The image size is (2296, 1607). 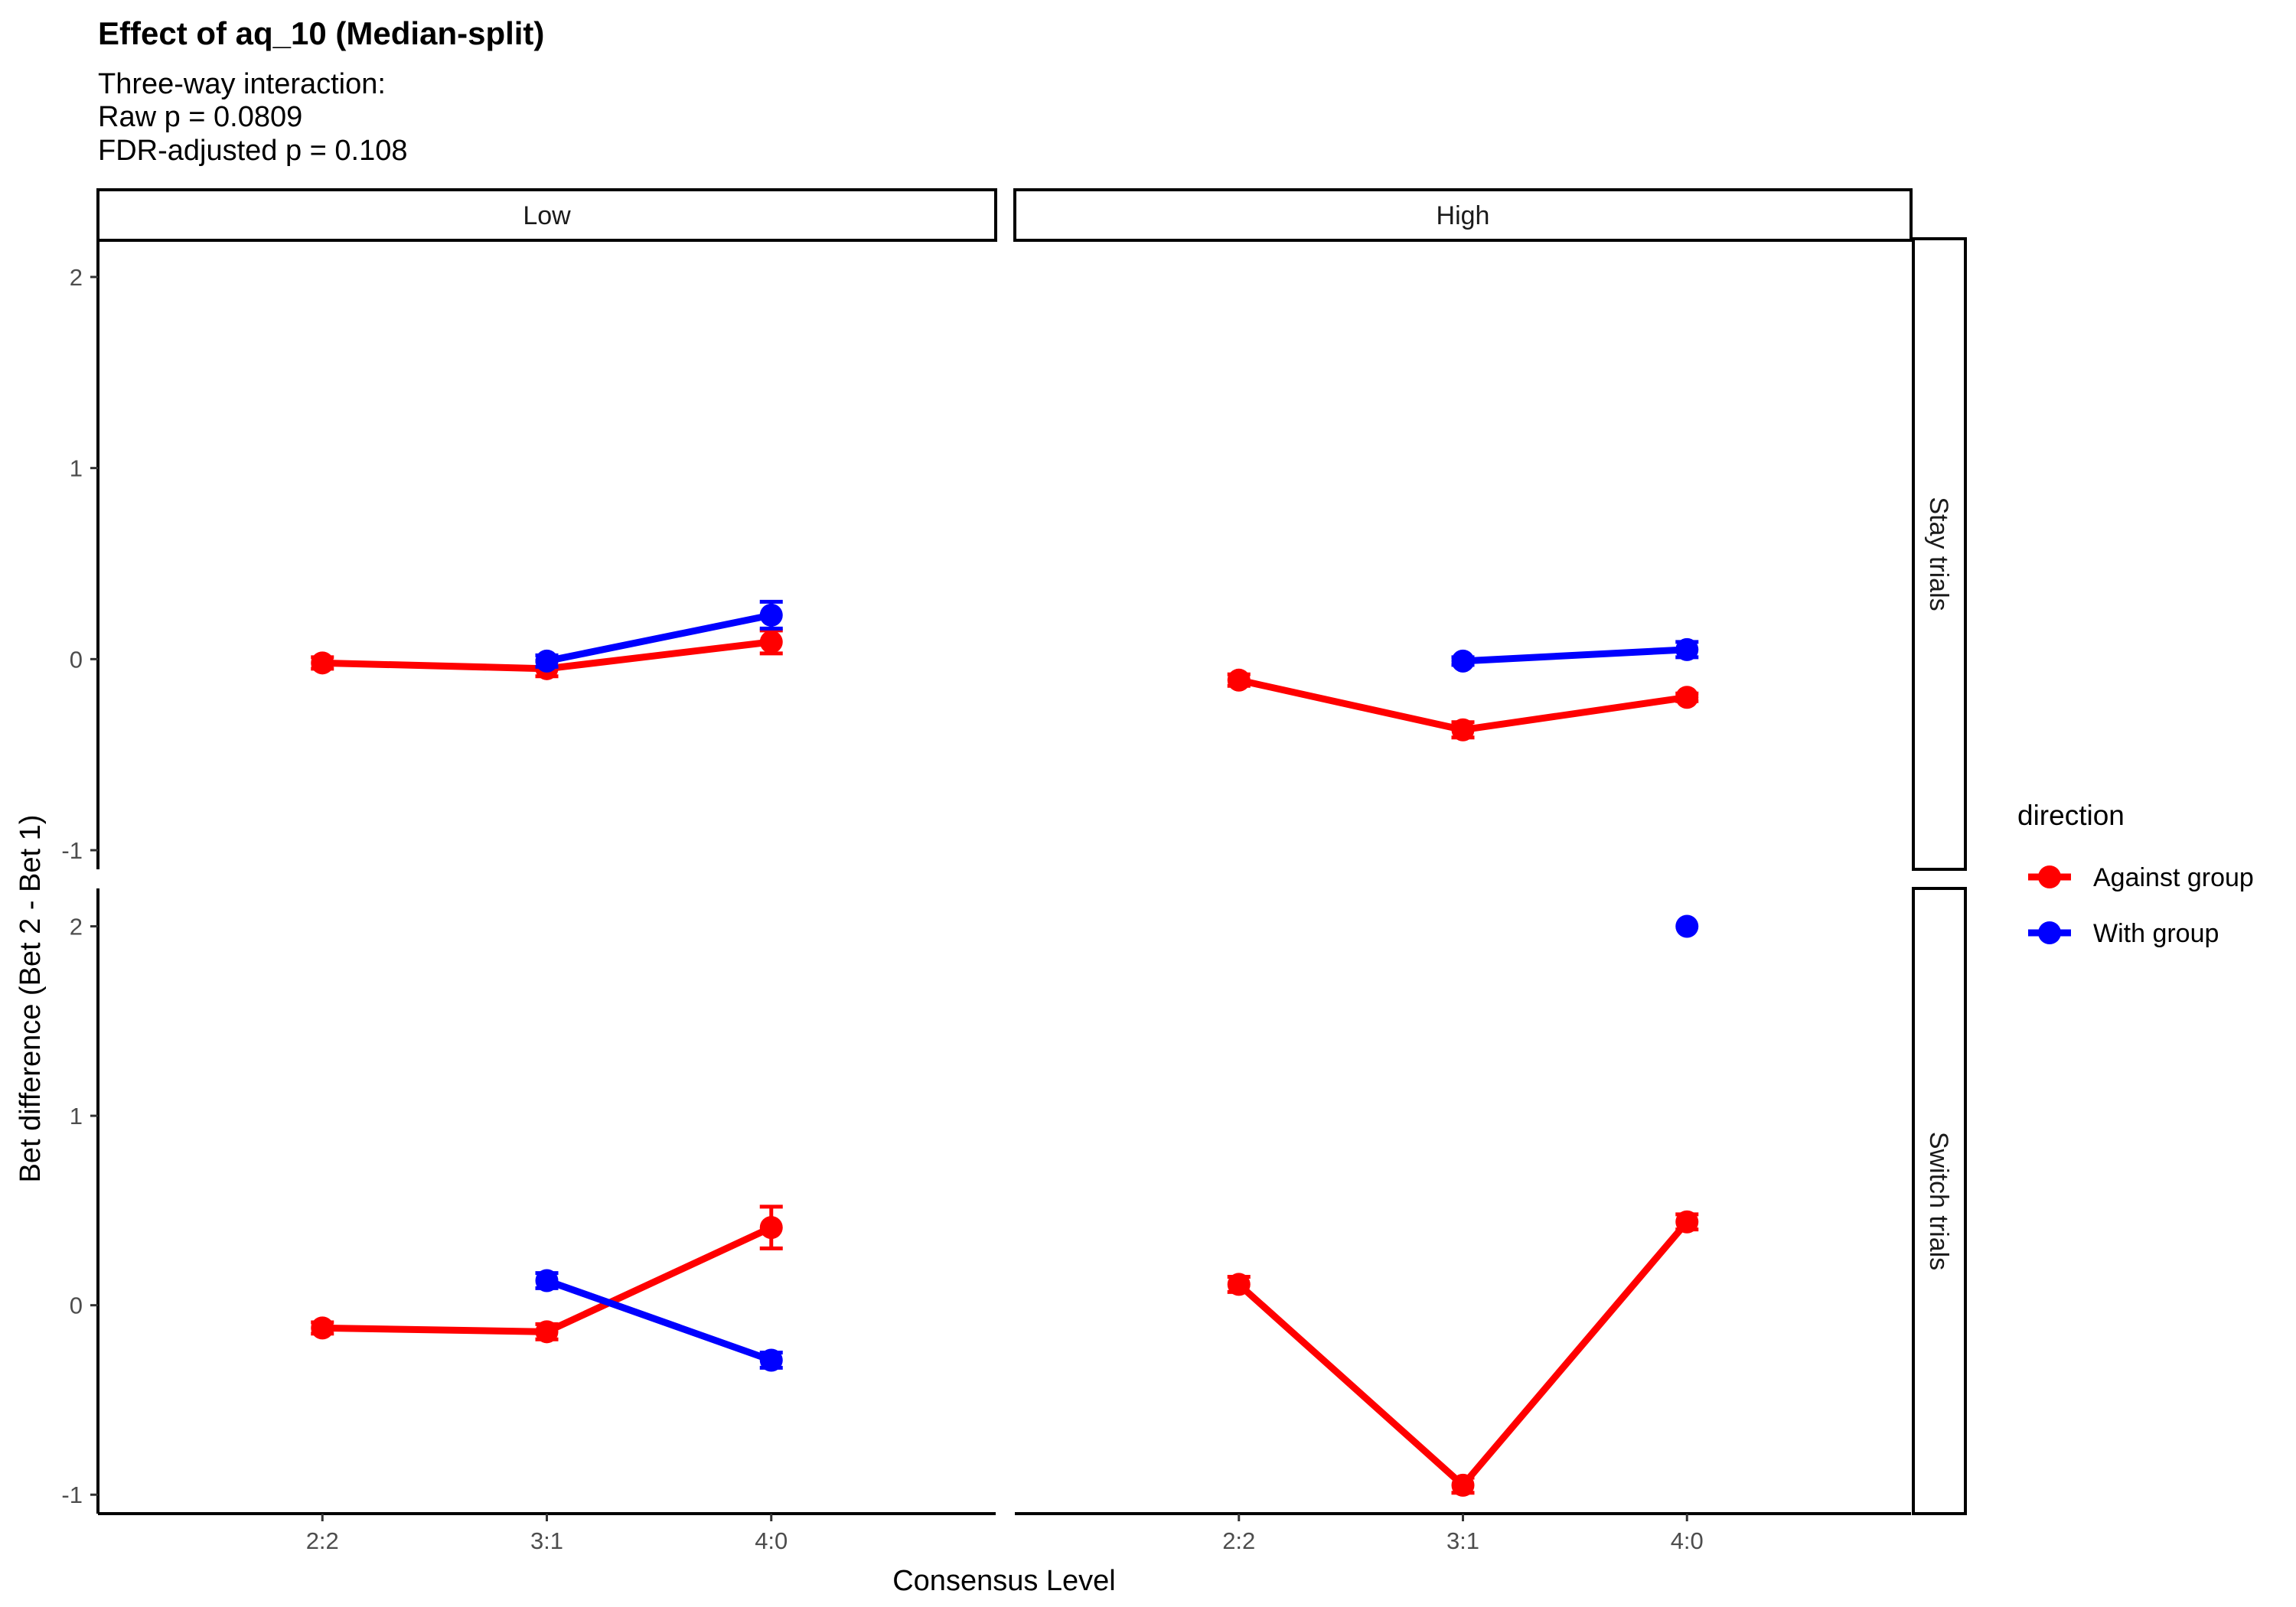 I want to click on legend-label-with-group: With group, so click(x=2156, y=934).